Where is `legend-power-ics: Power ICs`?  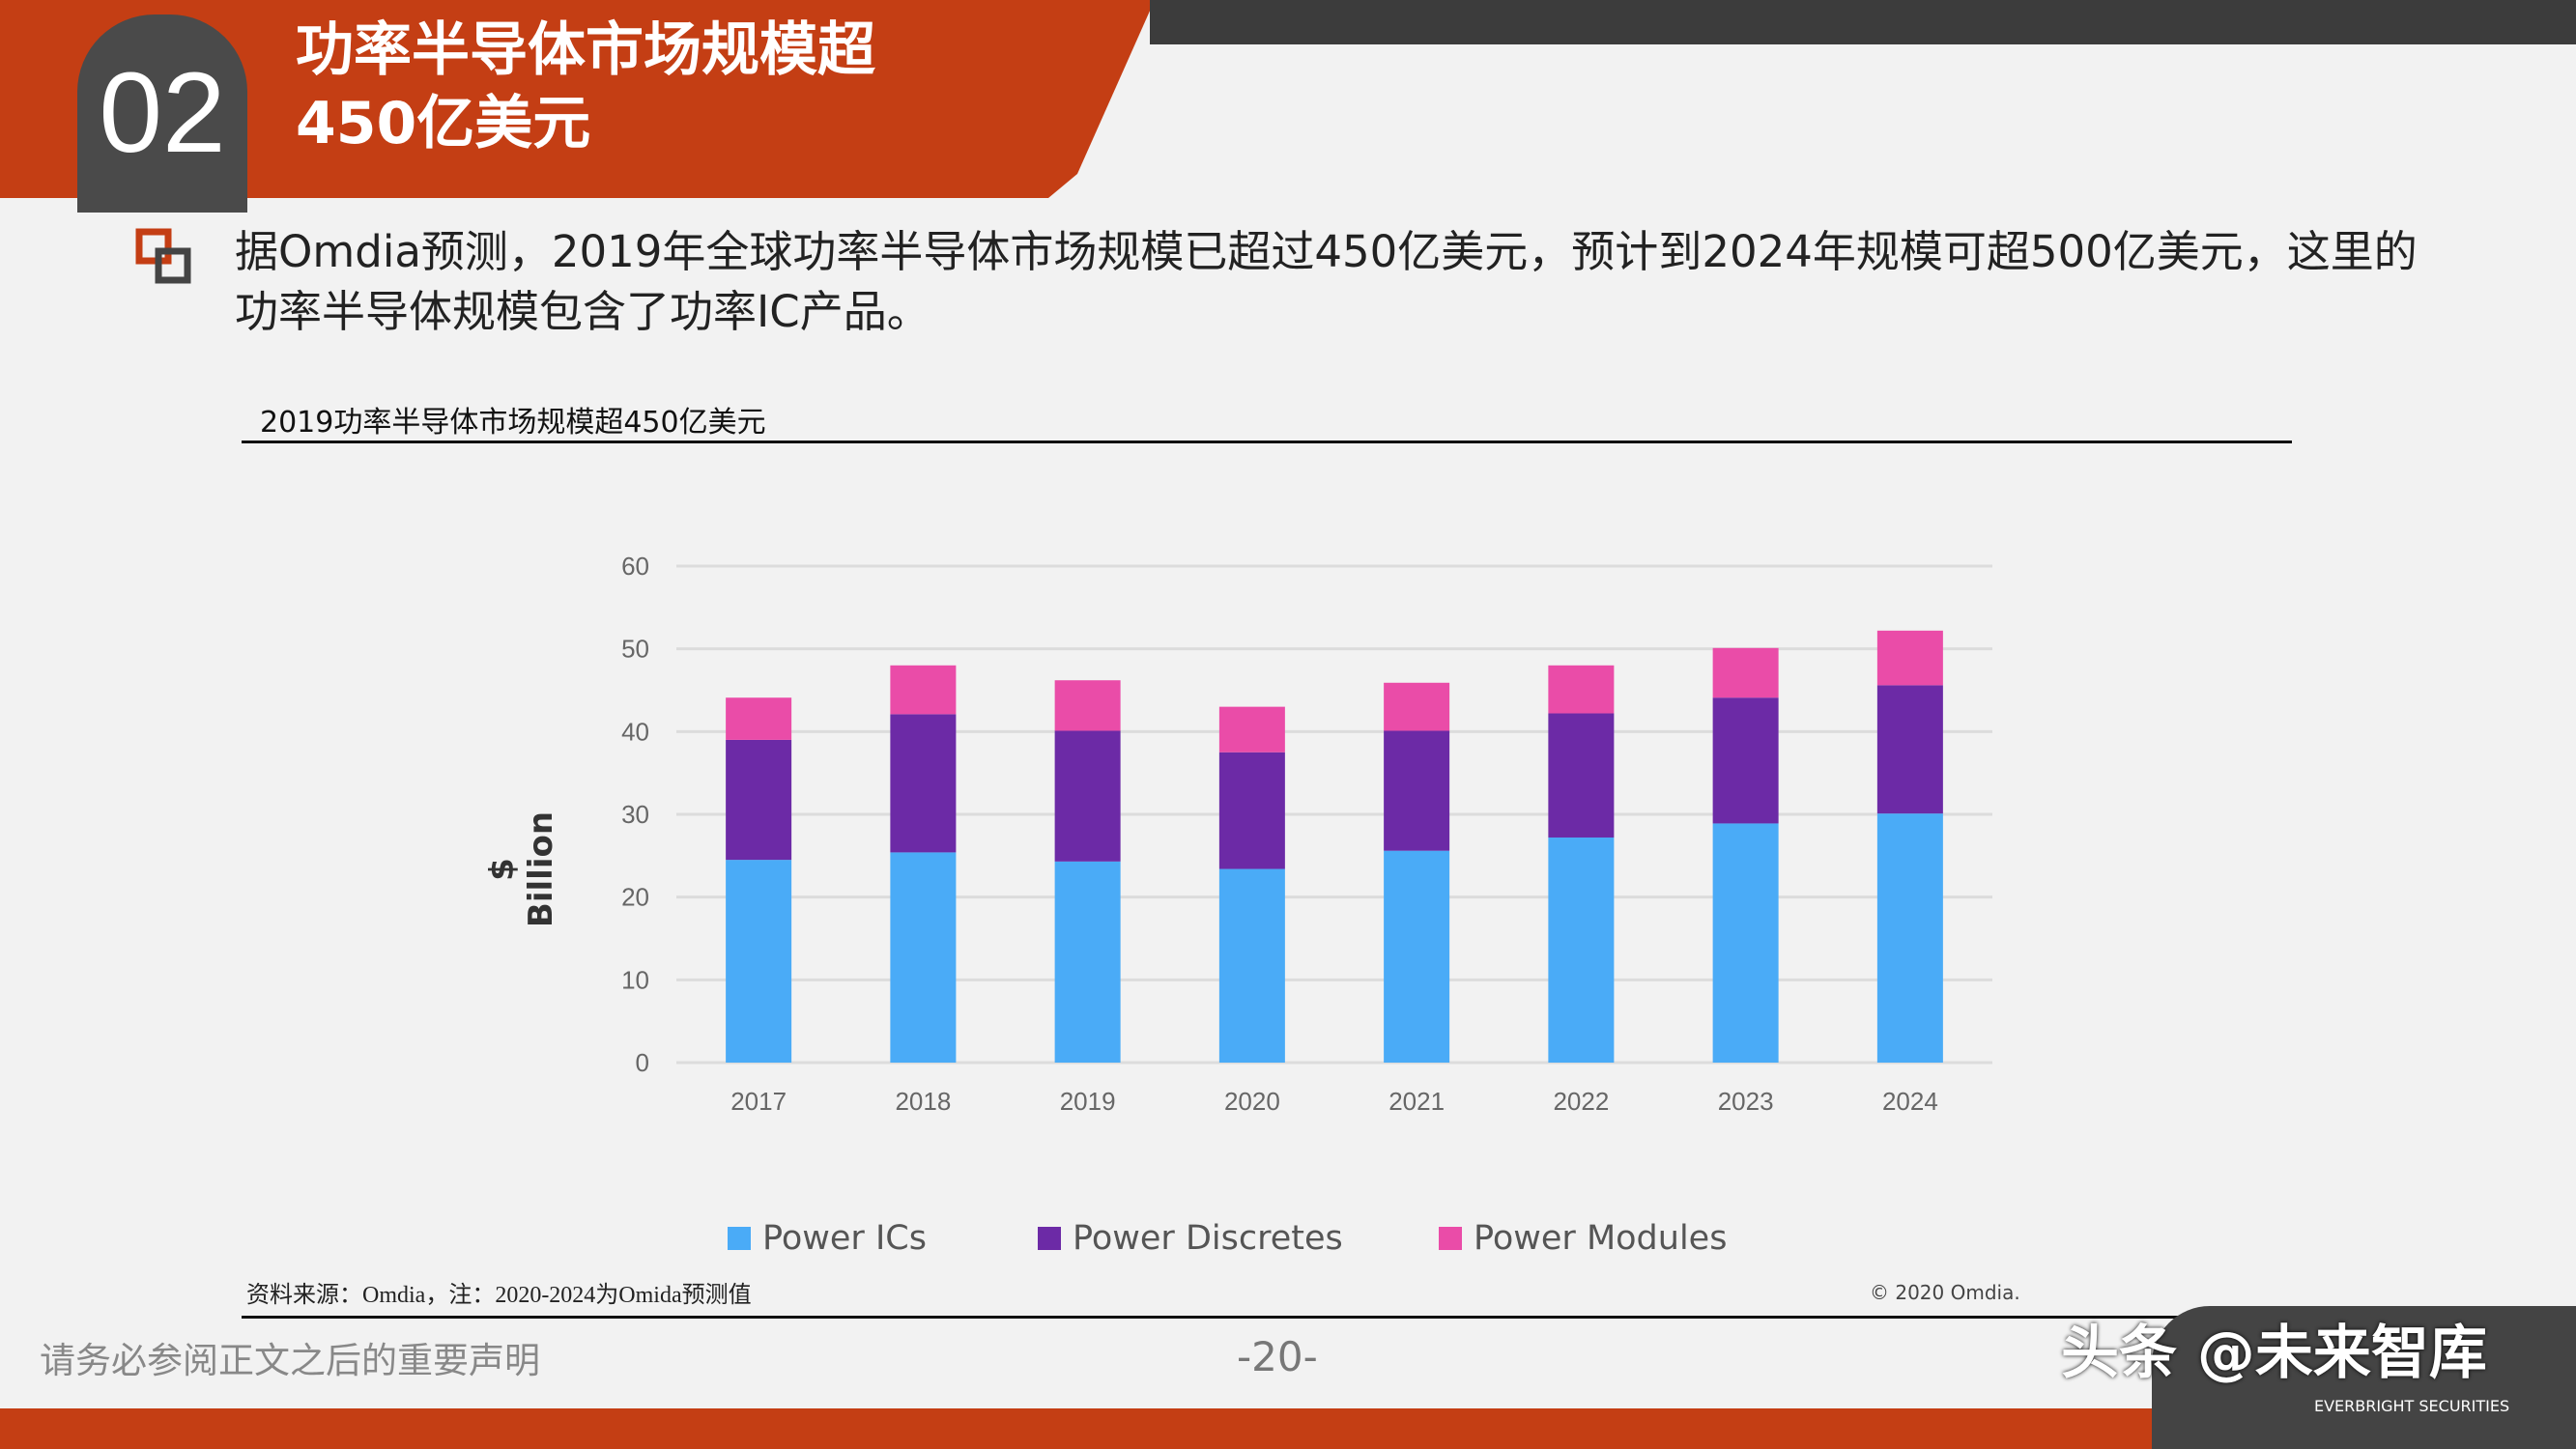 legend-power-ics: Power ICs is located at coordinates (828, 1238).